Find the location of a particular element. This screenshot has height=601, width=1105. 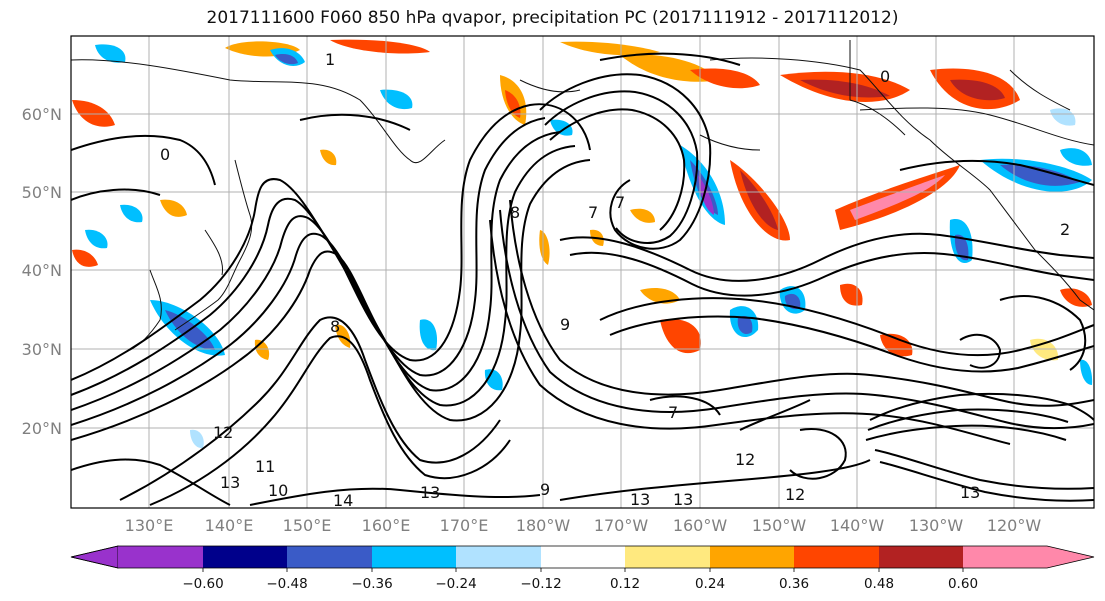

lon-label: 140°W is located at coordinates (857, 525).